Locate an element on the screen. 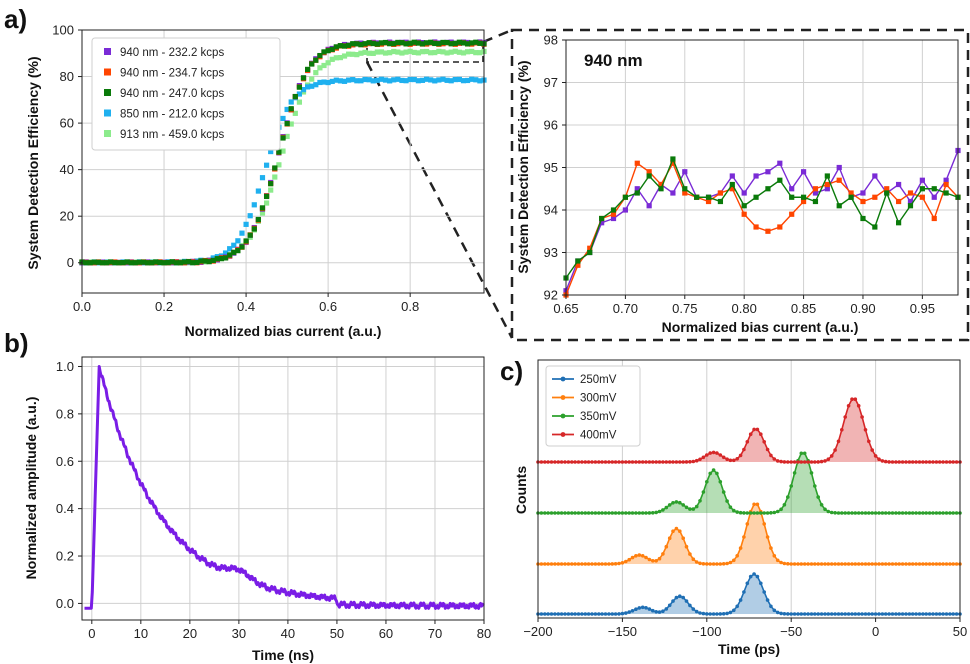  panel-b-ylabel: Normalized amplitude (a.u.) is located at coordinates (31, 488).